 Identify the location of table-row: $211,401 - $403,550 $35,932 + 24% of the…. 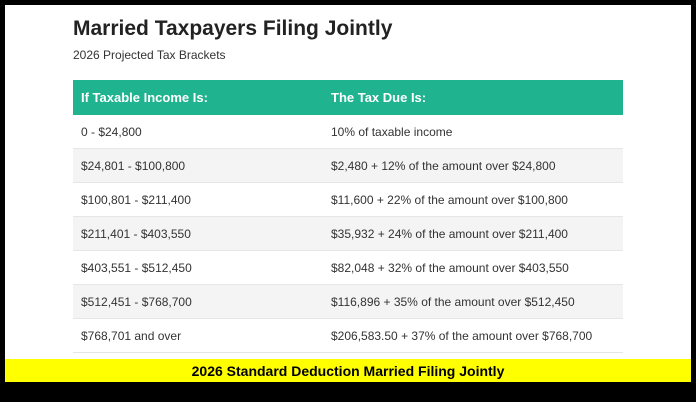
(348, 234).